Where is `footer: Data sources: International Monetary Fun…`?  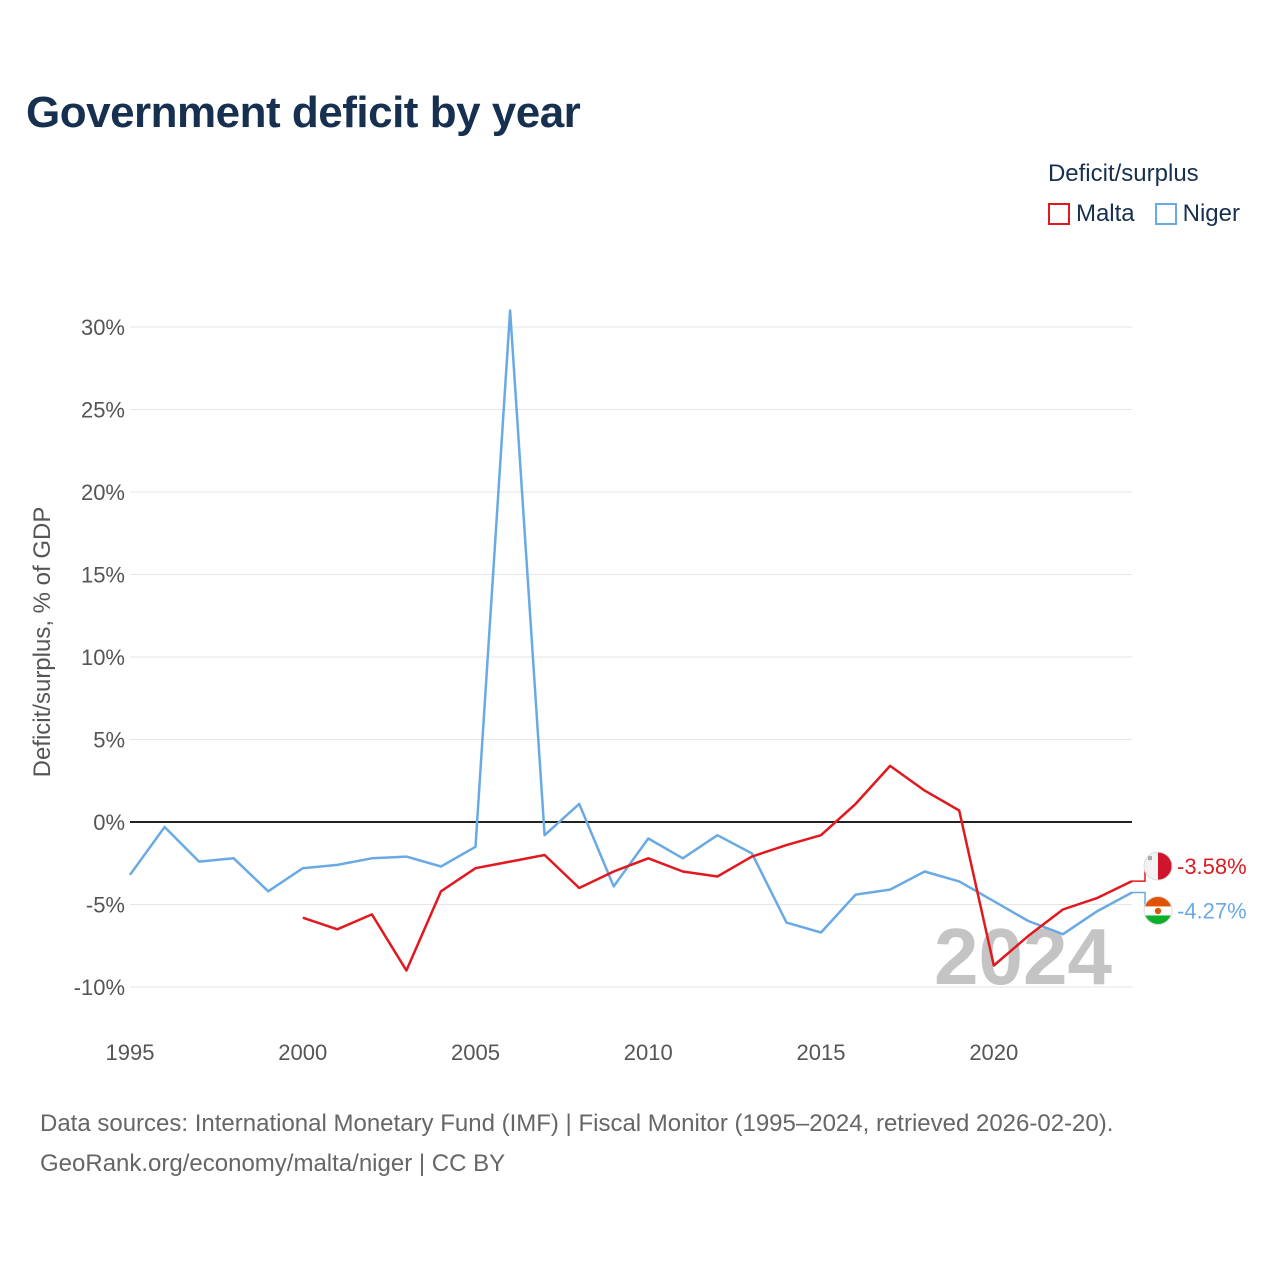 footer: Data sources: International Monetary Fun… is located at coordinates (576, 1144).